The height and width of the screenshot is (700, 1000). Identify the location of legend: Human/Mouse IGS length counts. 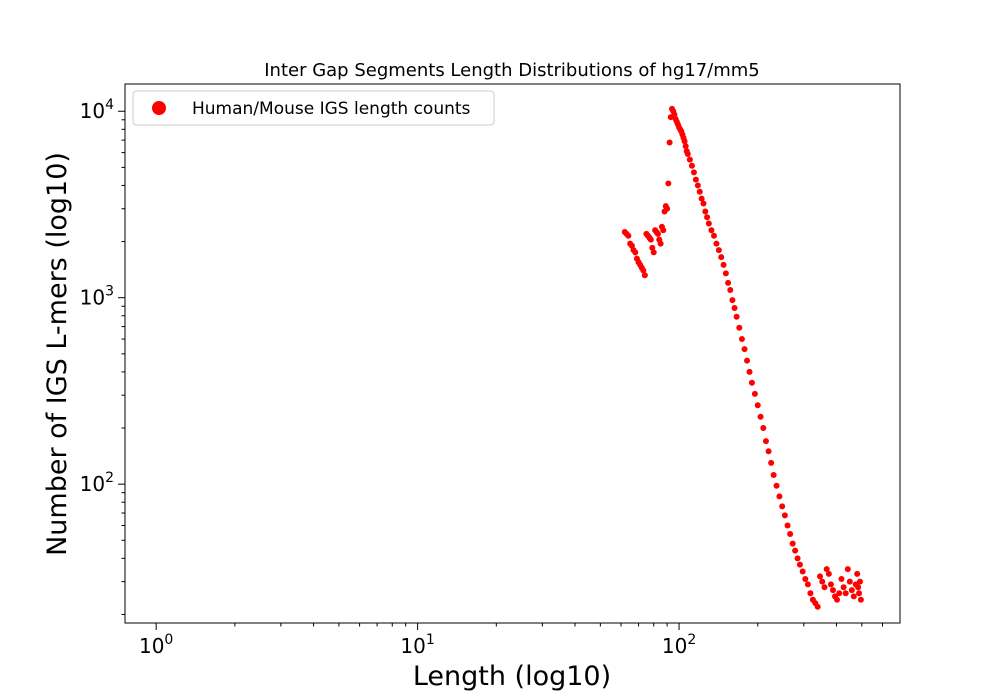
(313, 108).